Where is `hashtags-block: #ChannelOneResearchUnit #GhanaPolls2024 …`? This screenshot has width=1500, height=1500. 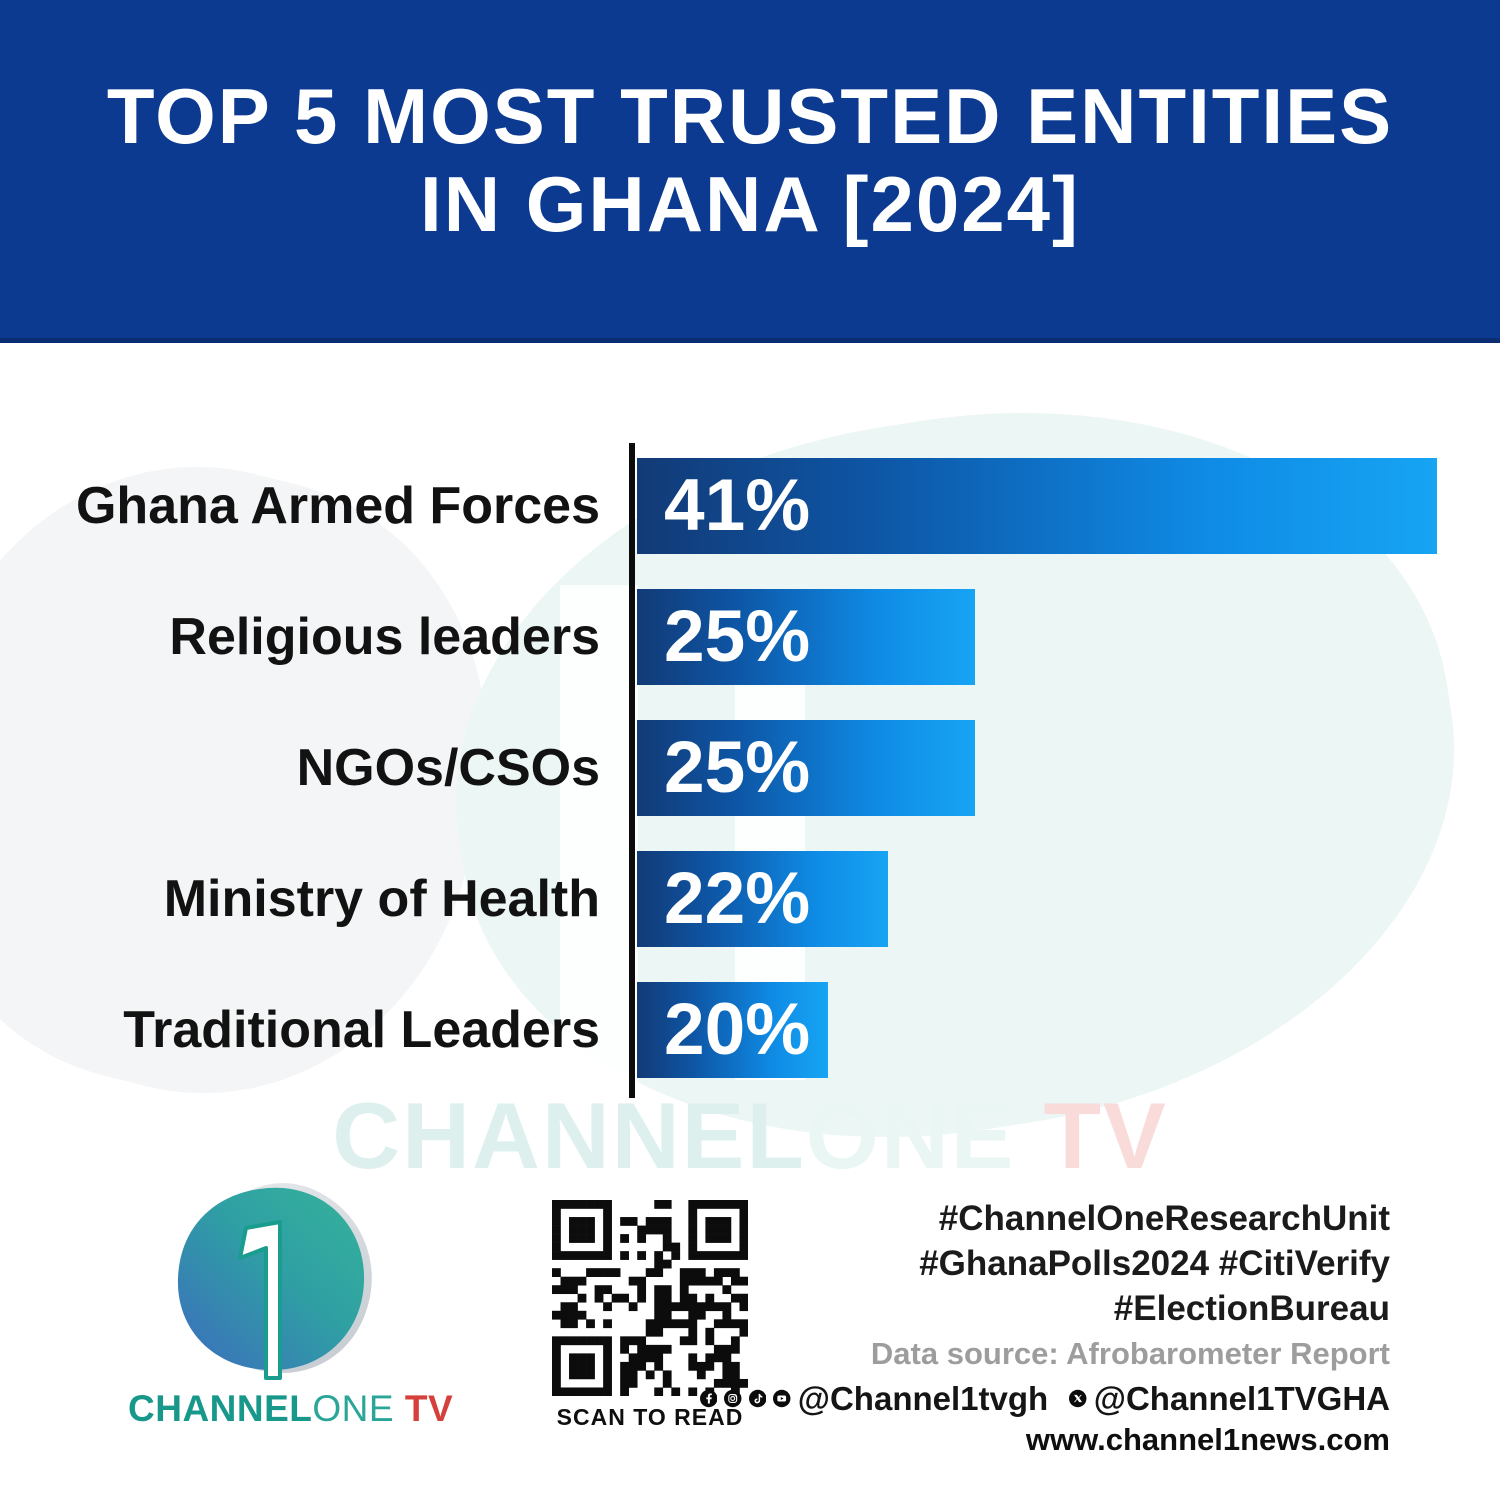
hashtags-block: #ChannelOneResearchUnit #GhanaPolls2024 … is located at coordinates (1045, 1263).